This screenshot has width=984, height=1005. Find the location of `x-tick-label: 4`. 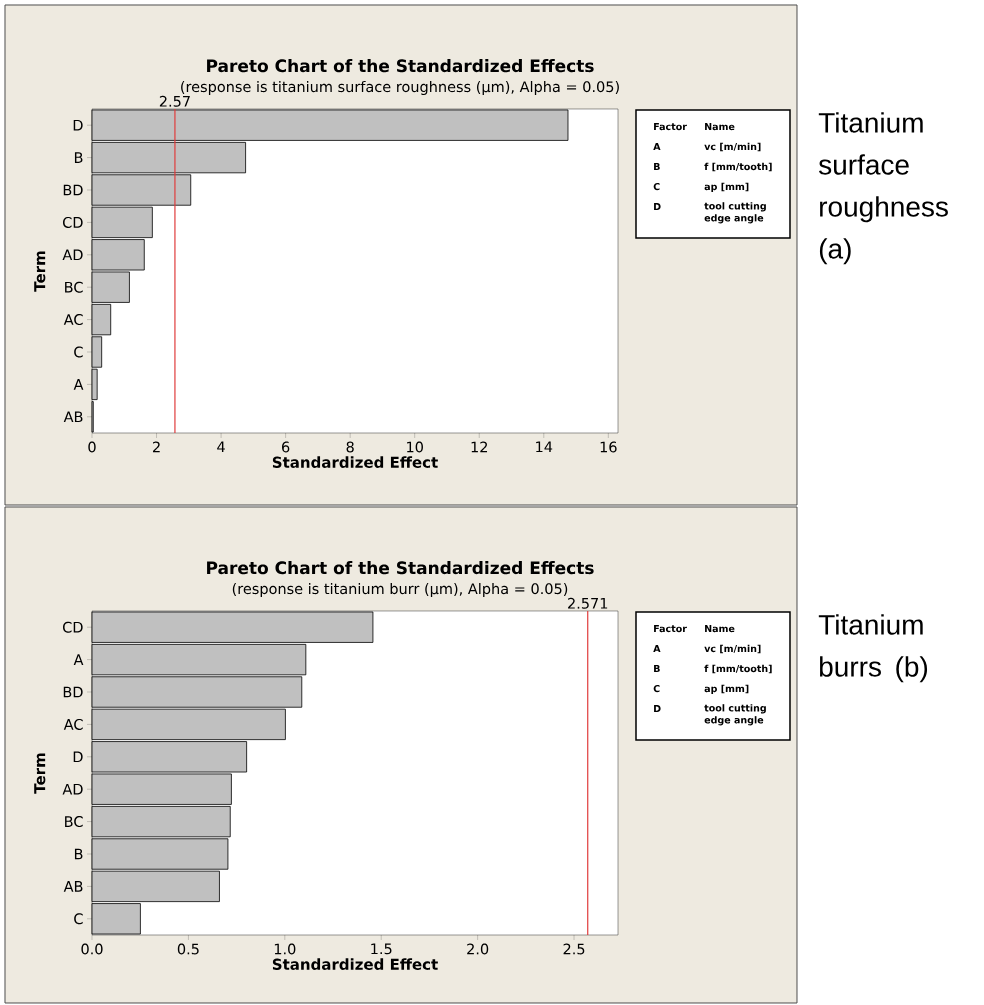

x-tick-label: 4 is located at coordinates (221, 447).